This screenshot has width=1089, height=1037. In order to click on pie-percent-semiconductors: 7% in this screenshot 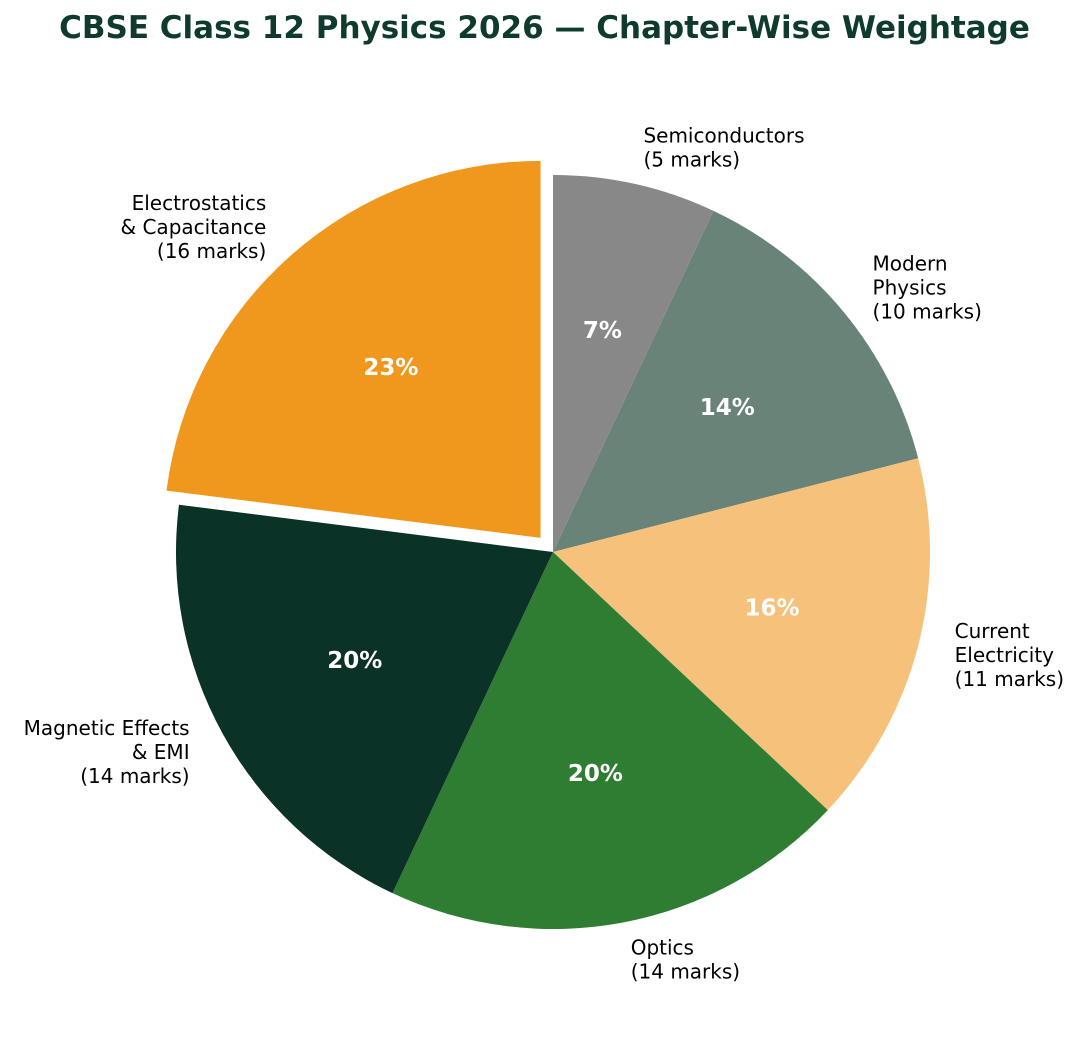, I will do `click(602, 331)`.